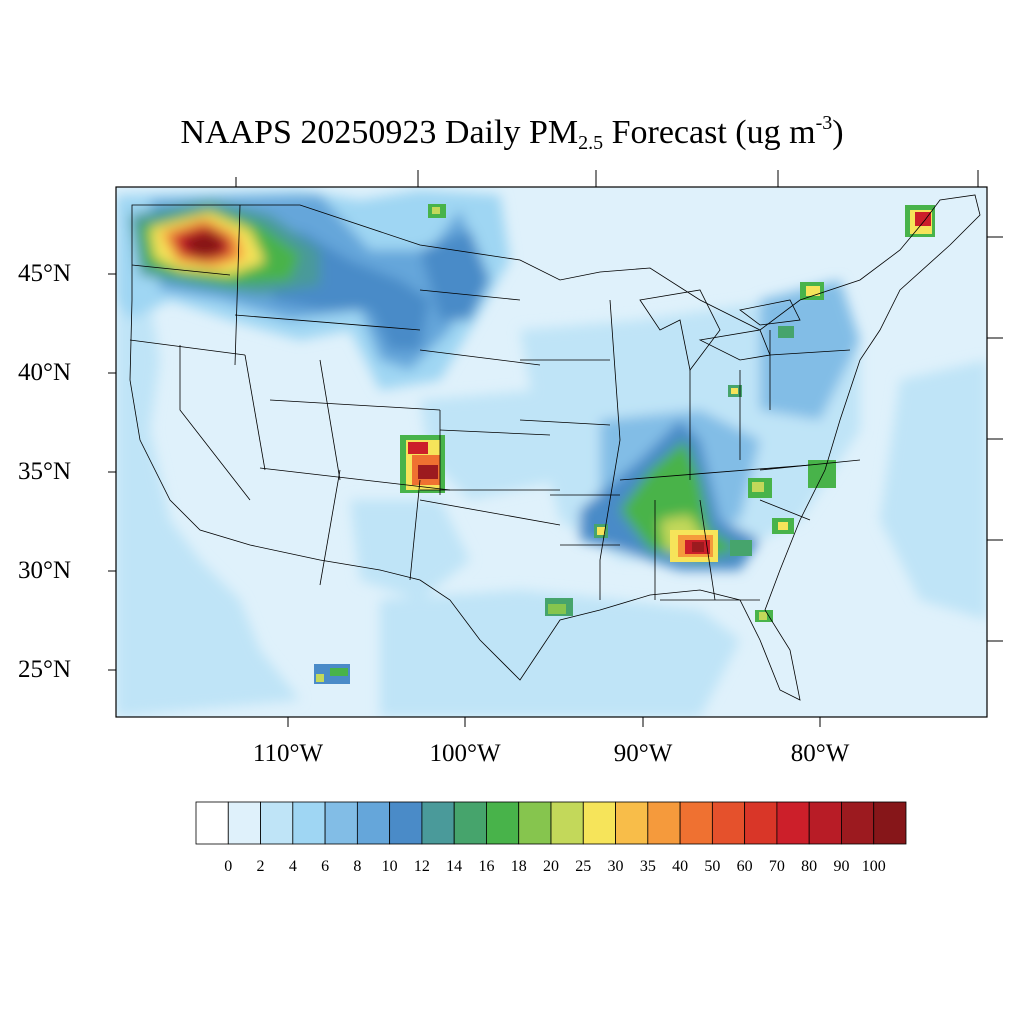 This screenshot has width=1024, height=1024. Describe the element at coordinates (560, 653) in the screenshot. I see `gulf-band` at that location.